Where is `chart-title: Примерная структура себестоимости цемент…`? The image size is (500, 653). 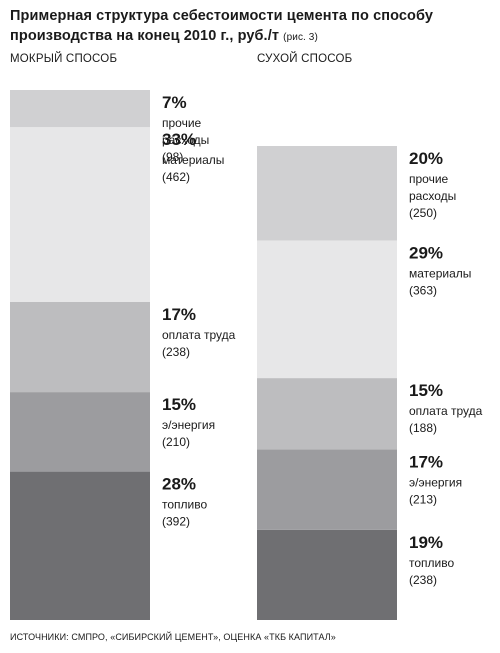 chart-title: Примерная структура себестоимости цемент… is located at coordinates (250, 27).